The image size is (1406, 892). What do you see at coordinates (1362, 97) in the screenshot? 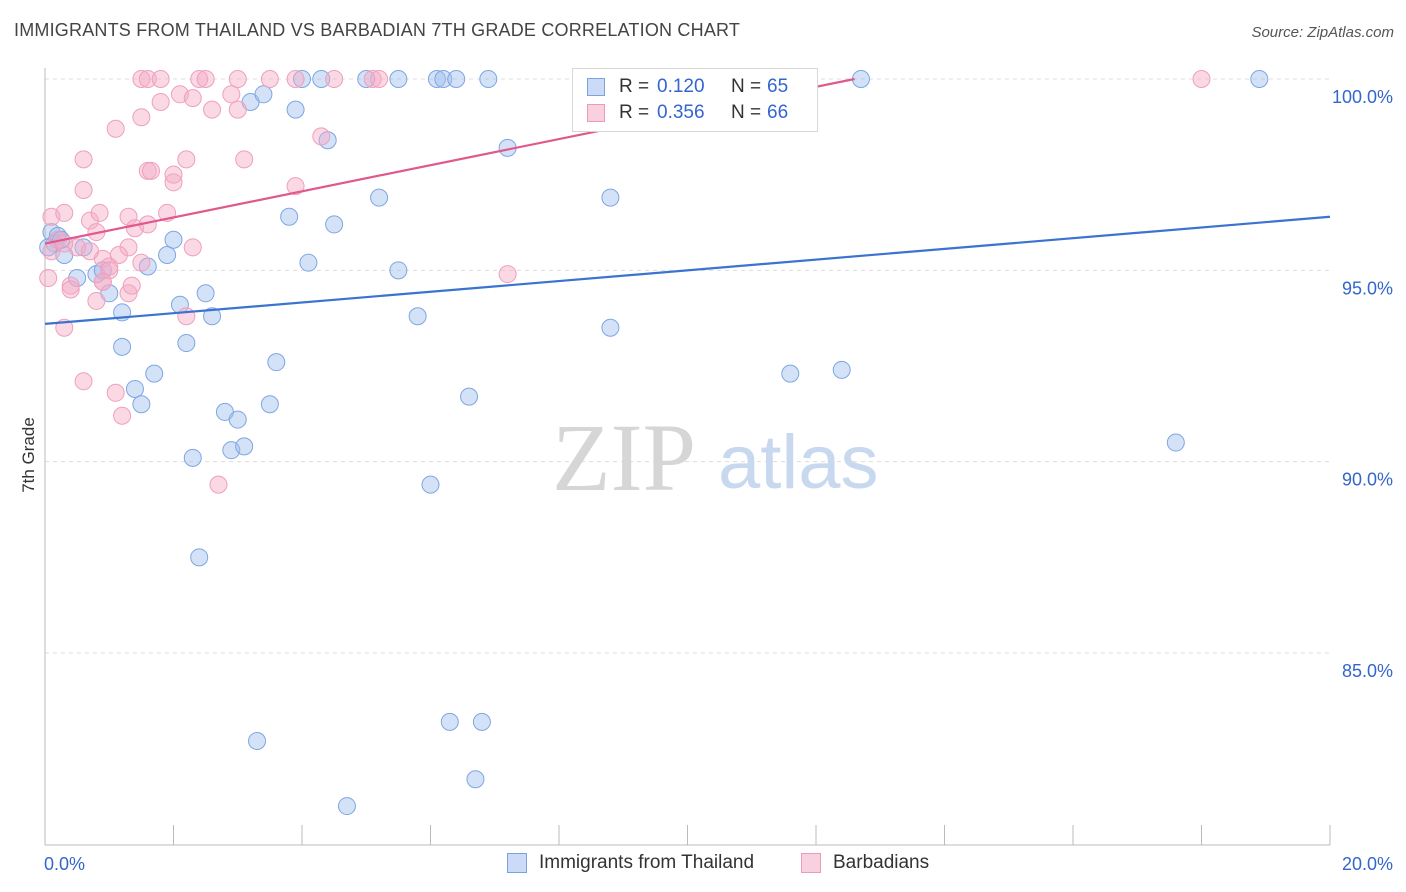
I see `y-tick-label-3: 100.0%` at bounding box center [1362, 97].